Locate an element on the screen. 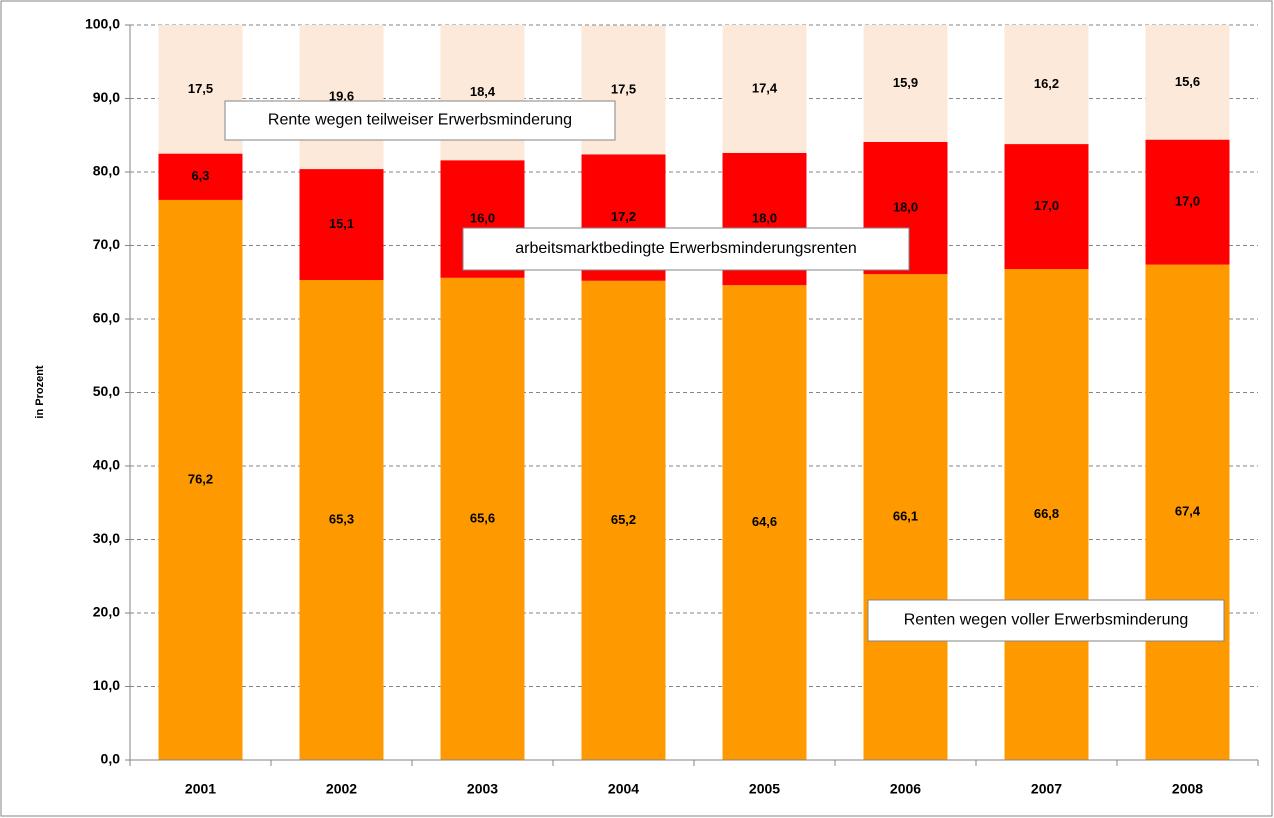 The height and width of the screenshot is (818, 1274). y-tick-label: 100,0 is located at coordinates (102, 24).